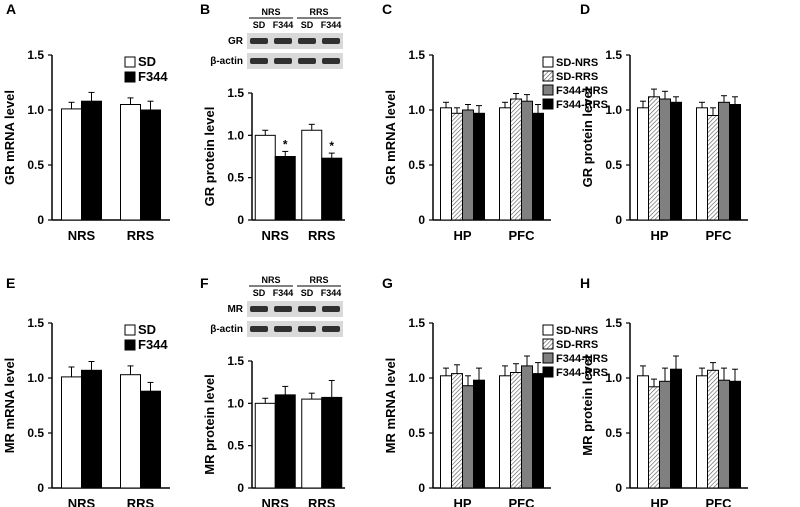  Describe the element at coordinates (276, 235) in the screenshot. I see `panel-b-x-tick-label: NRS` at that location.